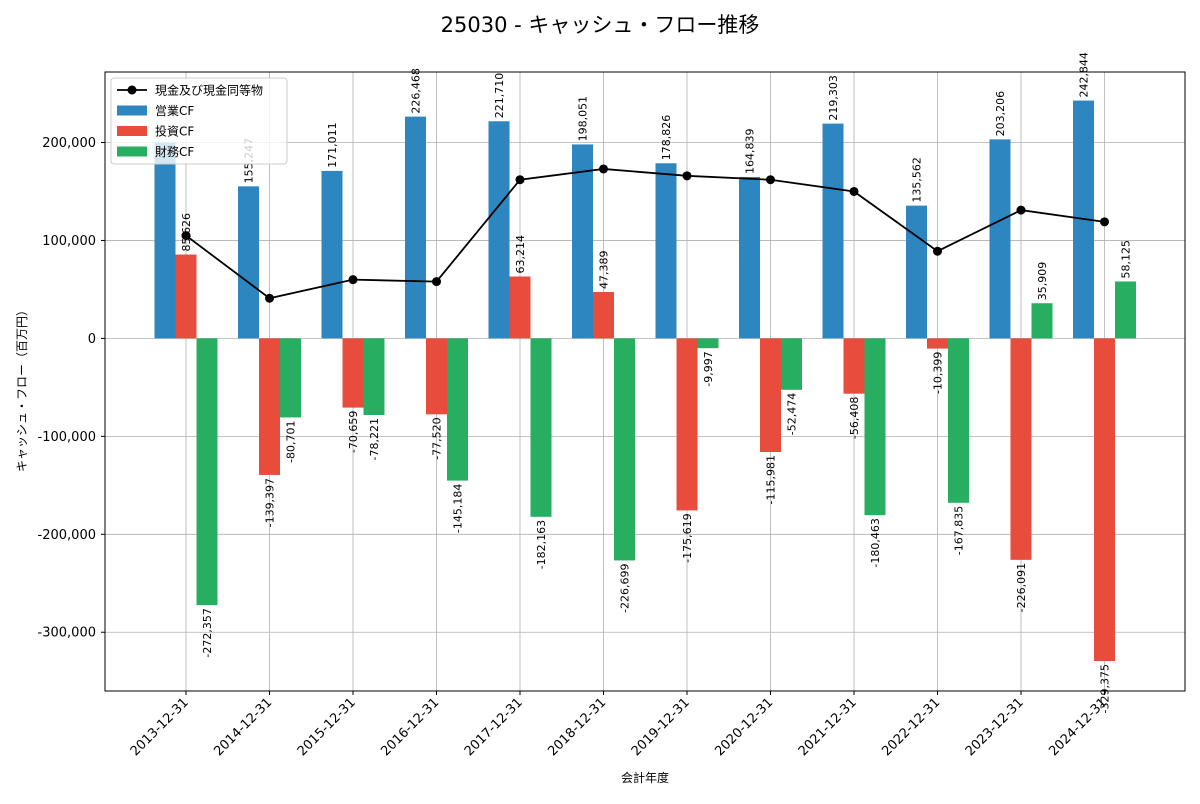 Image resolution: width=1200 pixels, height=804 pixels. What do you see at coordinates (332, 145) in the screenshot?
I see `bar-value-label: 171,011` at bounding box center [332, 145].